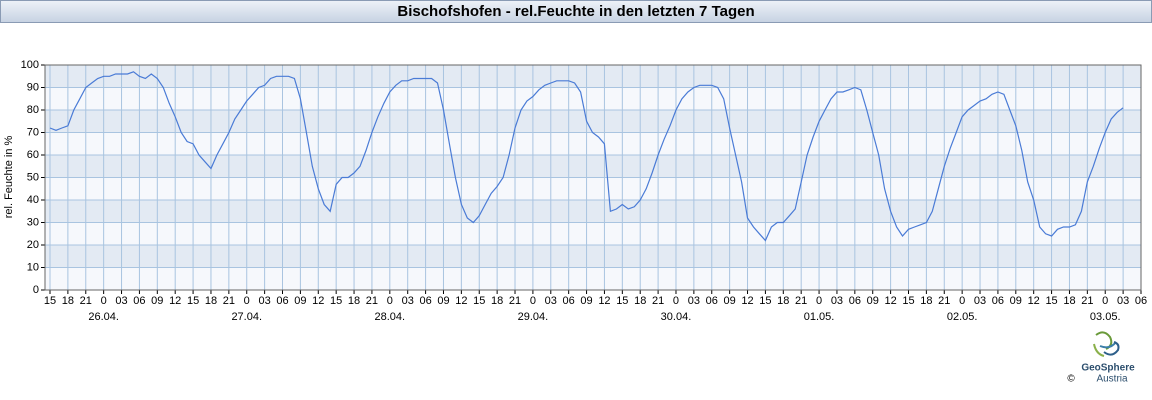 Image resolution: width=1152 pixels, height=400 pixels. Describe the element at coordinates (1071, 379) in the screenshot. I see `copyright: ©` at that location.